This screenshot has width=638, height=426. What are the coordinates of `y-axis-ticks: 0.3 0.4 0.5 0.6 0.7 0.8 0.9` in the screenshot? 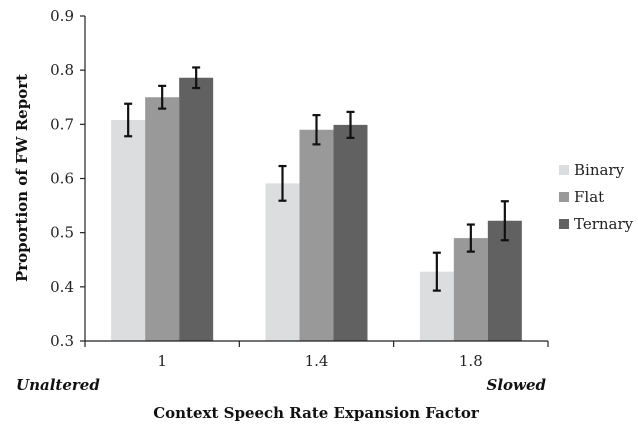 It's located at (67, 178).